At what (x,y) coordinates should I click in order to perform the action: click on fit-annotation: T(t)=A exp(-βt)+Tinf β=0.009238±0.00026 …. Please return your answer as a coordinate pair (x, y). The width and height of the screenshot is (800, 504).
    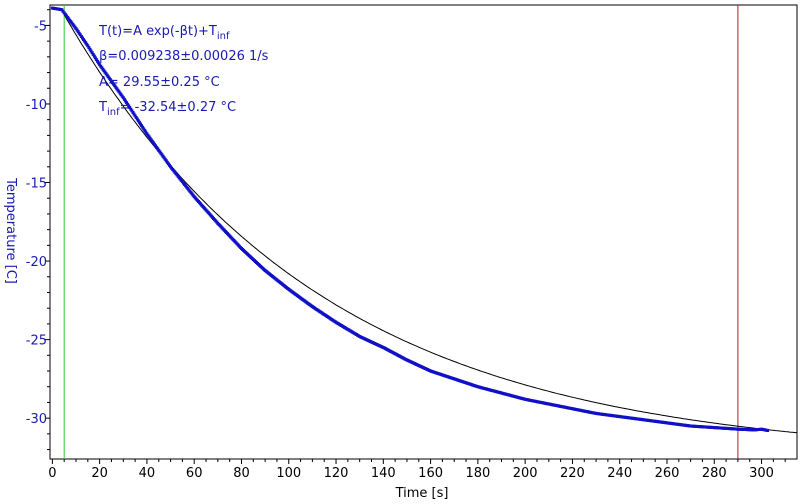
    Looking at the image, I should click on (183, 71).